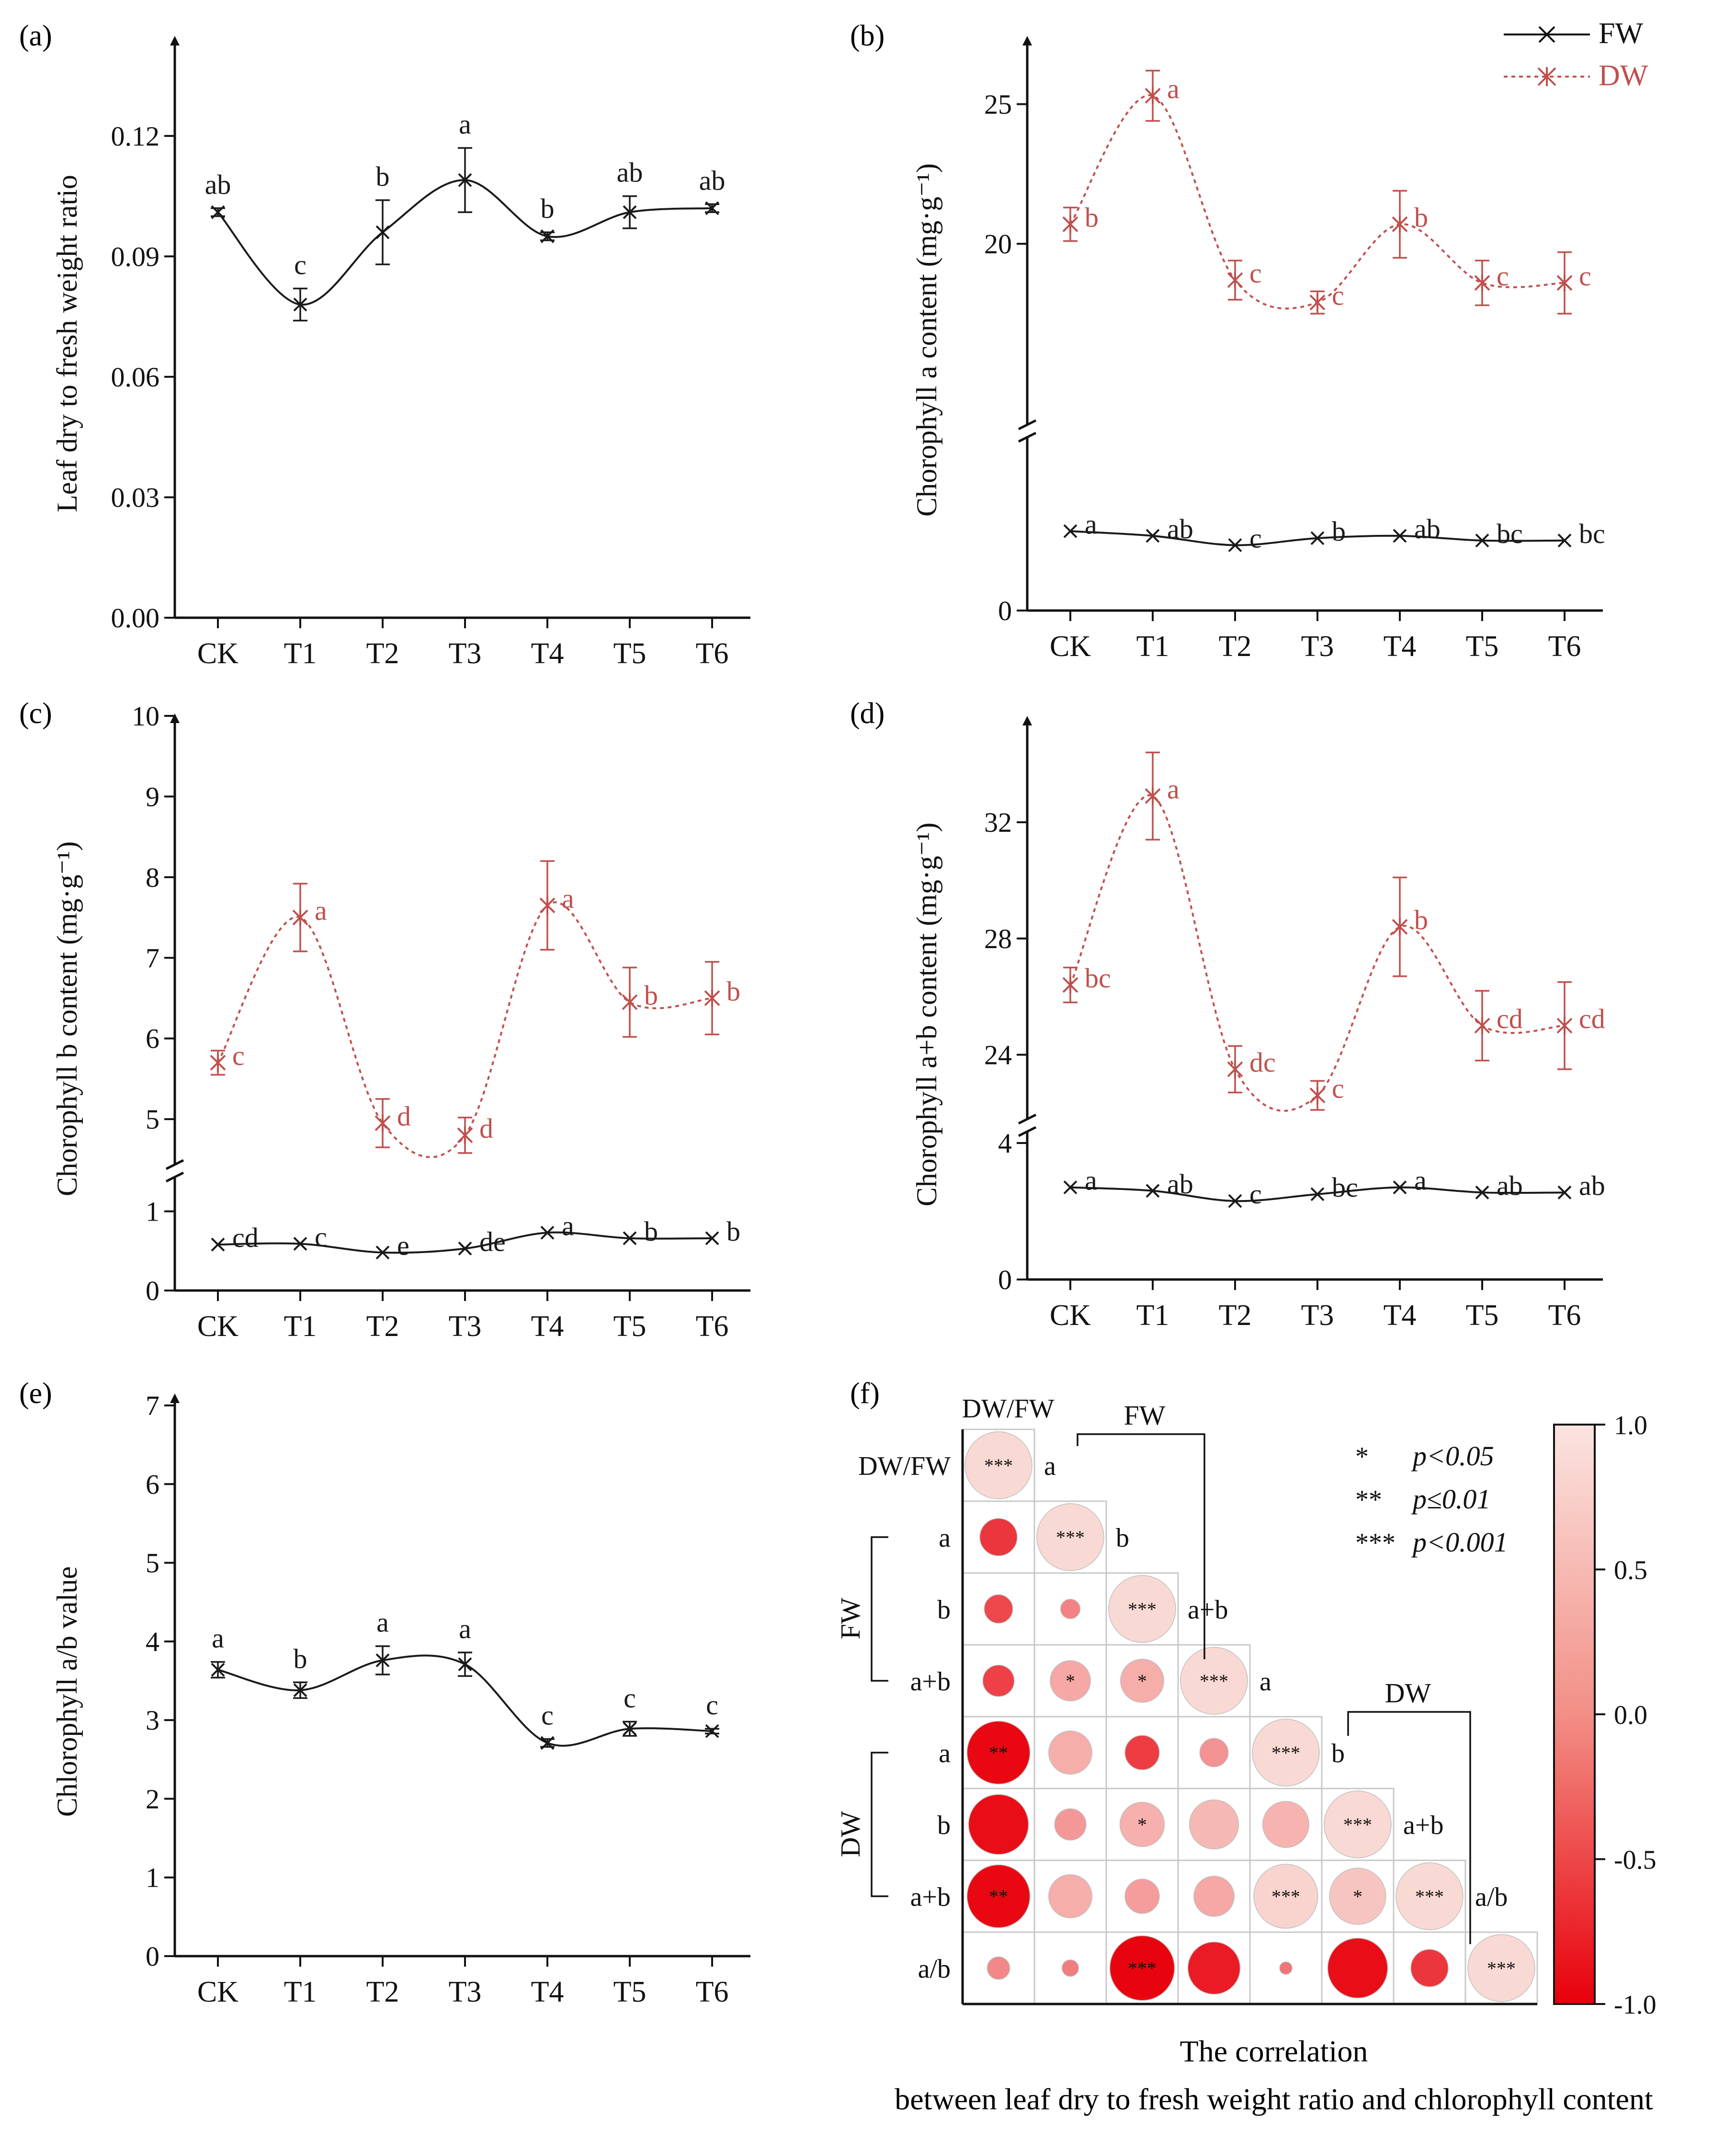 This screenshot has height=2140, width=1736. I want to click on chart-b-letter: b, so click(1339, 531).